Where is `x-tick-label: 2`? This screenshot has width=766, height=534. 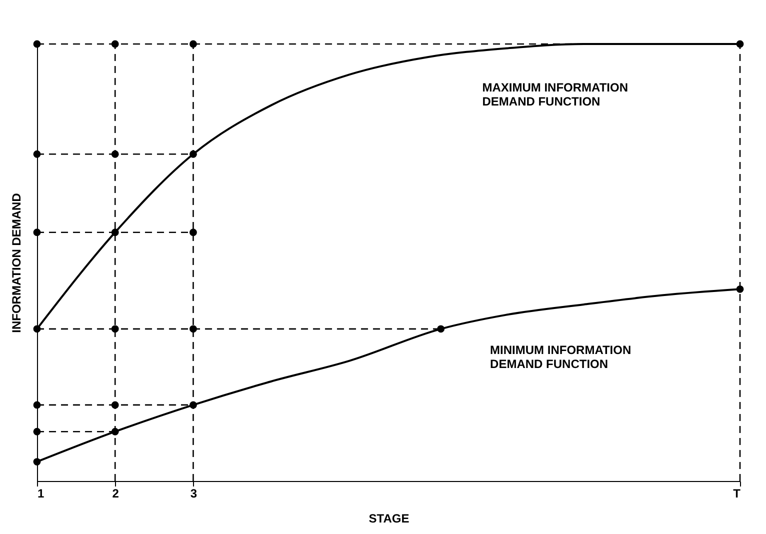
x-tick-label: 2 is located at coordinates (116, 493).